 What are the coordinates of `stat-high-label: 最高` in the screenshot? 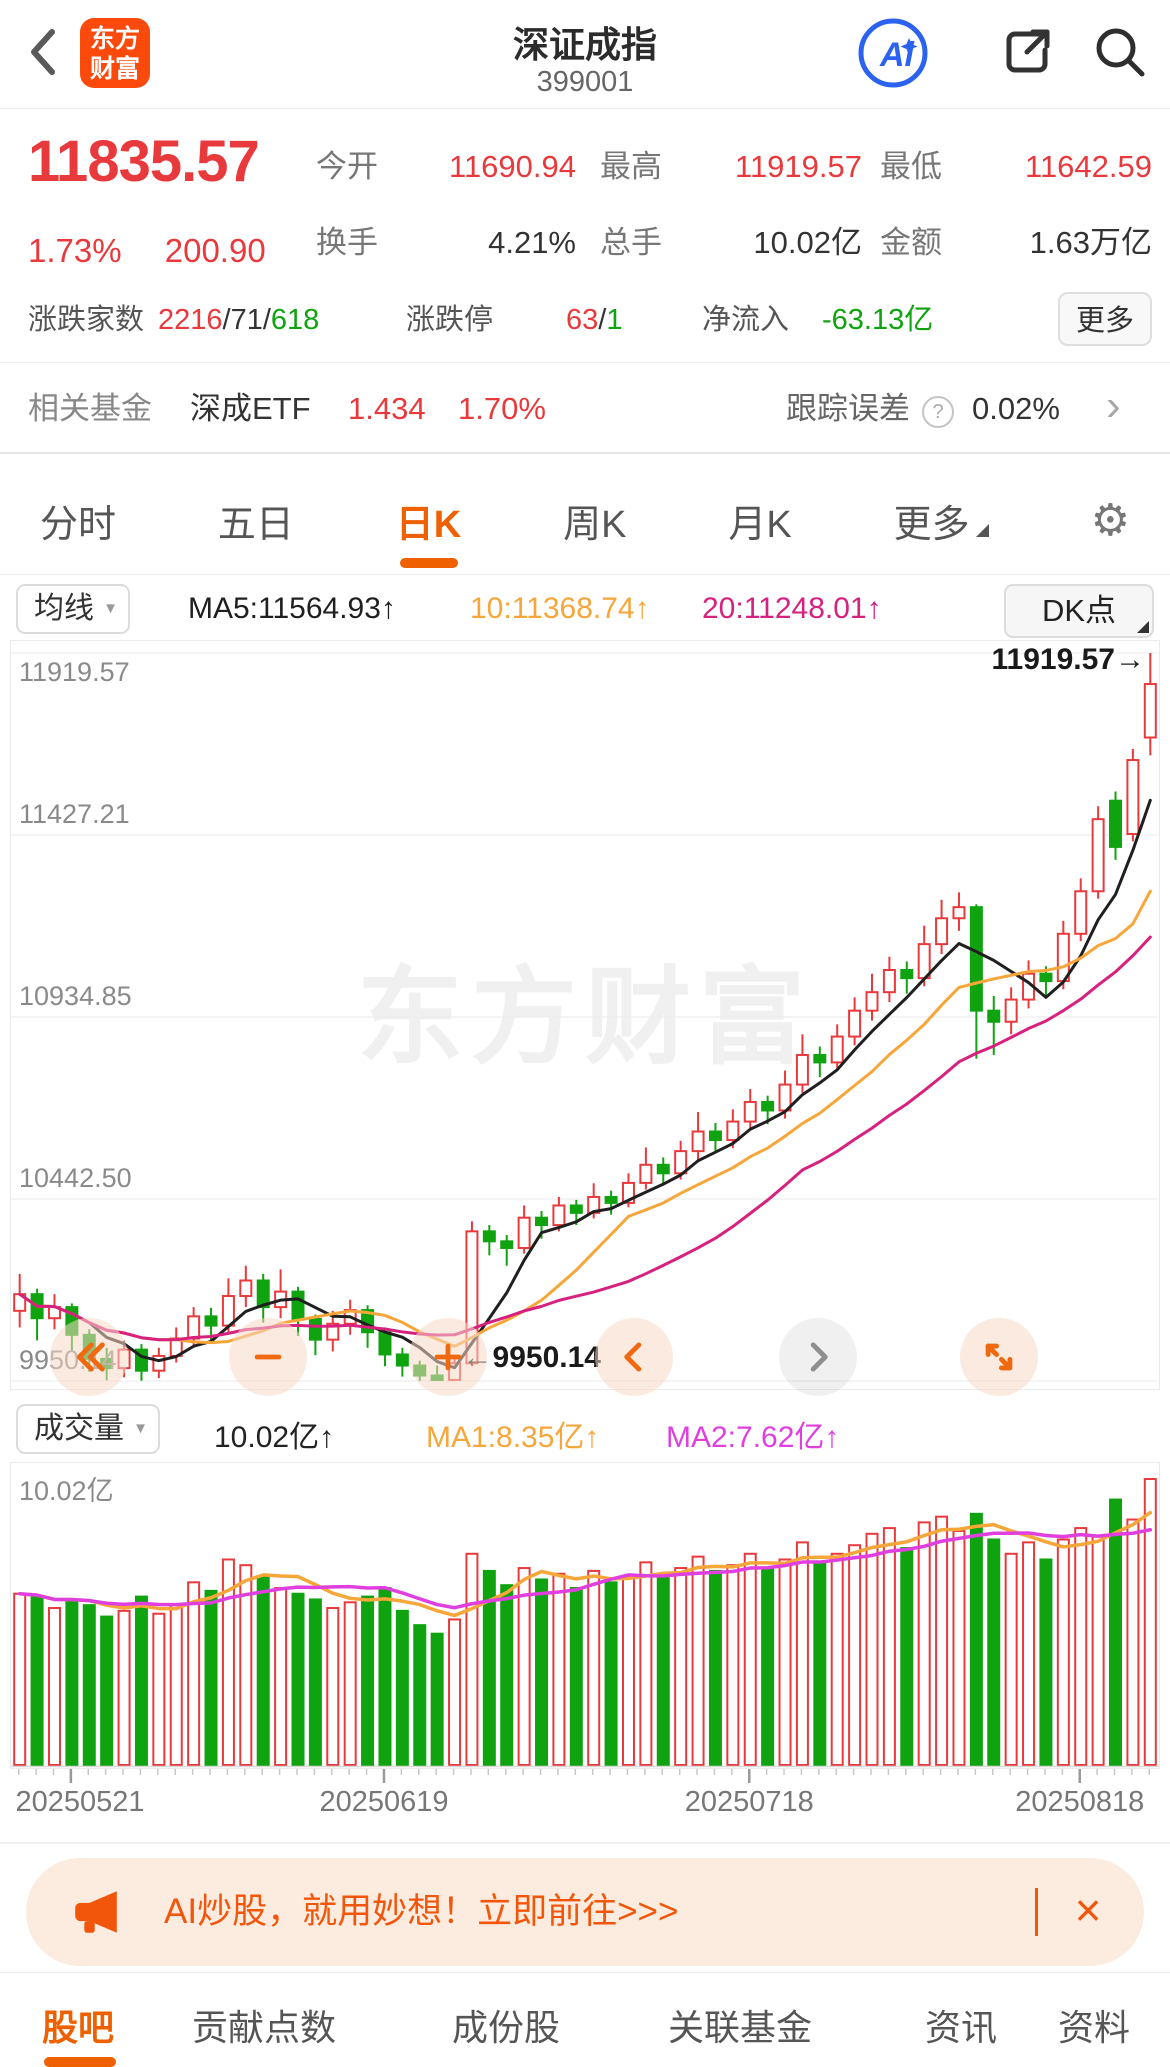 It's located at (631, 166).